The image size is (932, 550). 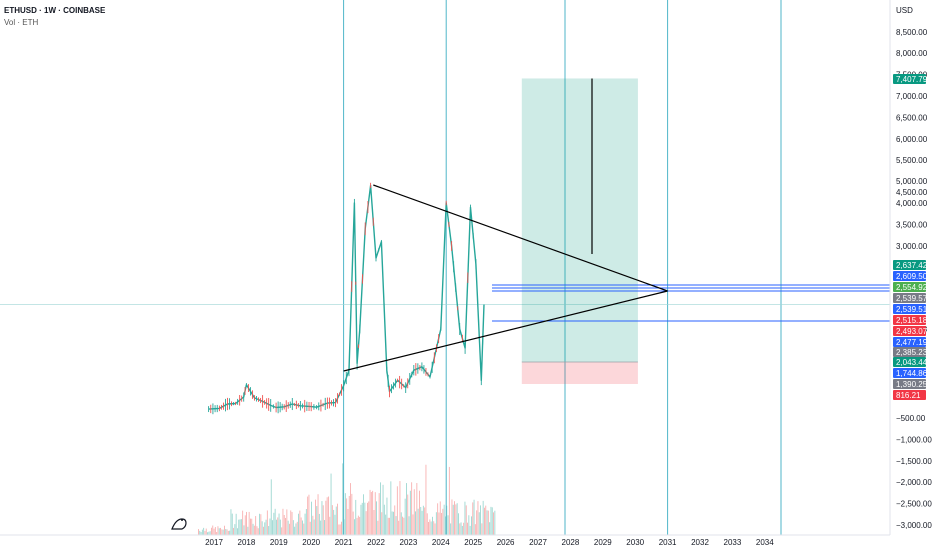 What do you see at coordinates (912, 331) in the screenshot?
I see `svg-text: 2,493.07` at bounding box center [912, 331].